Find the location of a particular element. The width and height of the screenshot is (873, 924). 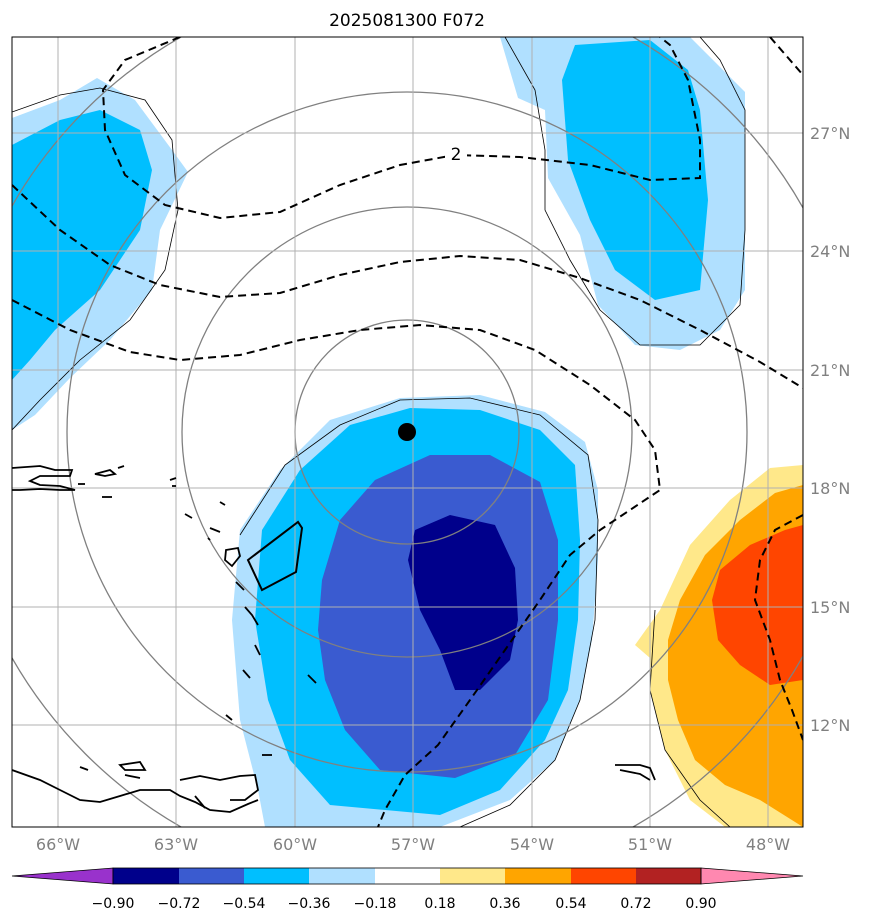

lon-tick-label: 63°W is located at coordinates (176, 844).